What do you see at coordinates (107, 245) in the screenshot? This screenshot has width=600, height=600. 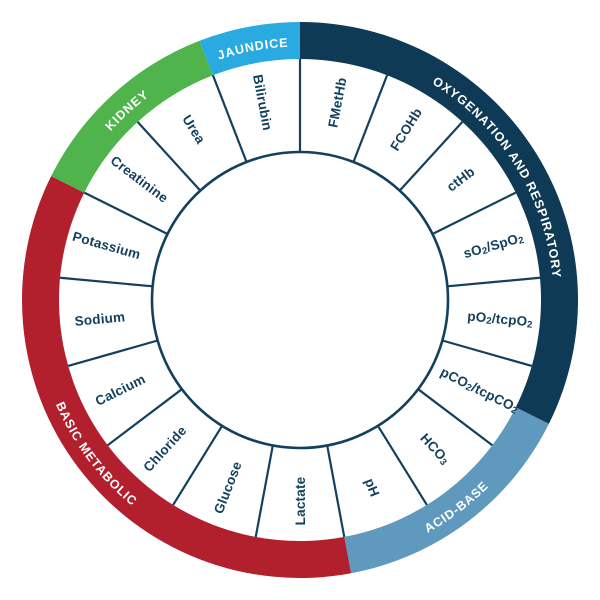 I see `parameter-label-potassium: Potassium` at bounding box center [107, 245].